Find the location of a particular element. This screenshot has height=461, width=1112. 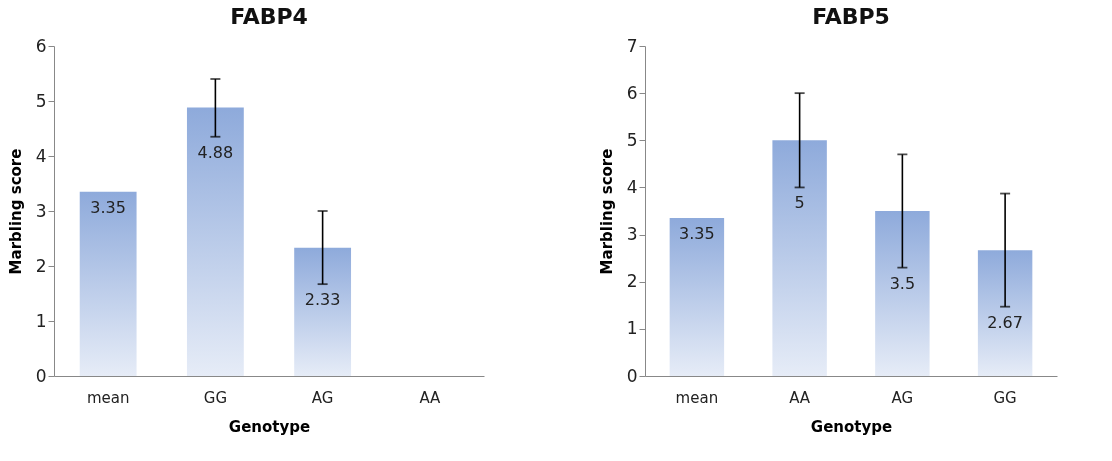

data-label: 5 is located at coordinates (799, 203).